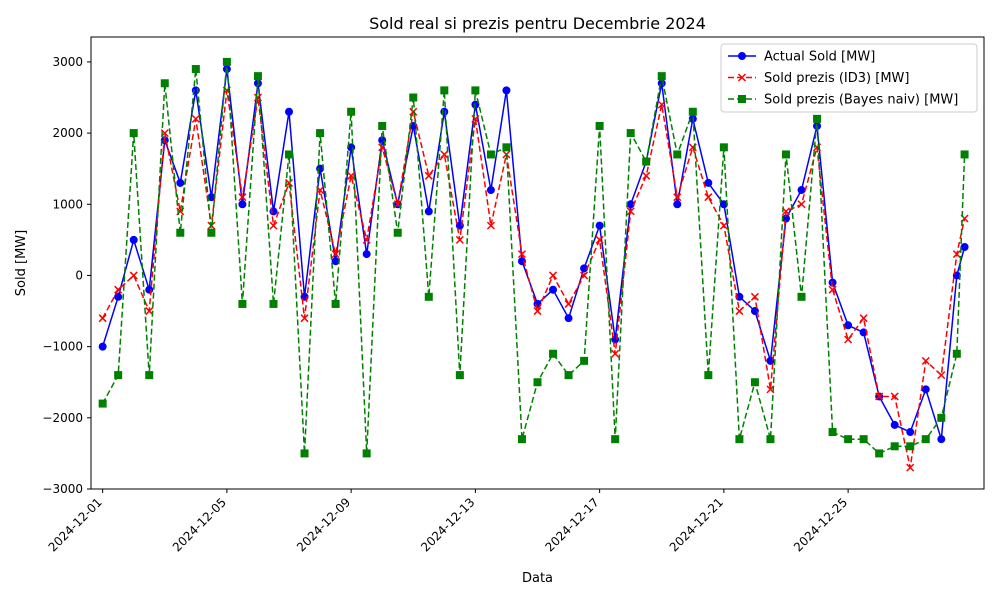 The width and height of the screenshot is (1000, 604). What do you see at coordinates (67, 62) in the screenshot?
I see `y-tick-label: 3000` at bounding box center [67, 62].